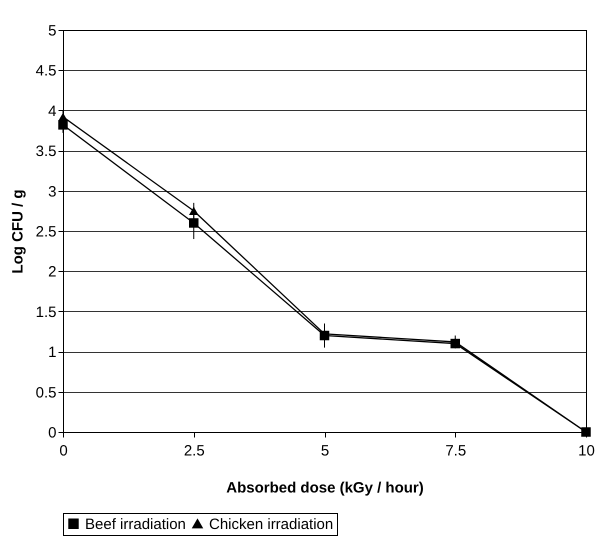  Describe the element at coordinates (455, 451) in the screenshot. I see `x-tick-label: 7.5` at that location.